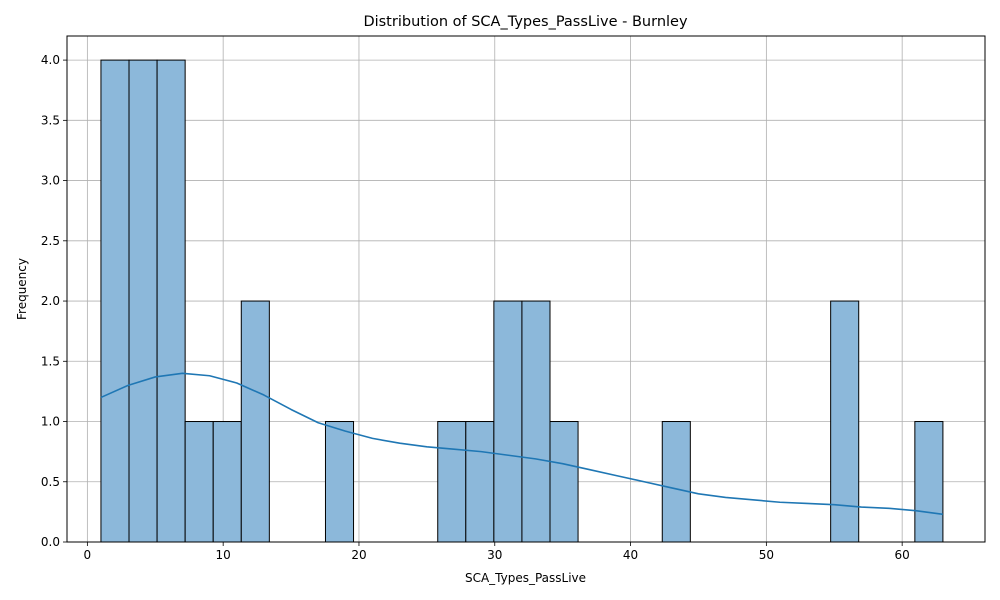 This screenshot has width=1000, height=600. Describe the element at coordinates (50, 181) in the screenshot. I see `y-tick-label: 3.0` at that location.